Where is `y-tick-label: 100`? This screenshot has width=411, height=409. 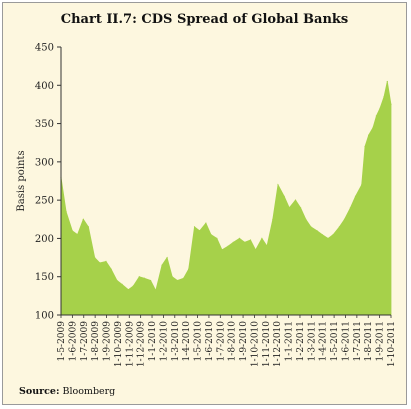 y-tick-label: 100 is located at coordinates (44, 316).